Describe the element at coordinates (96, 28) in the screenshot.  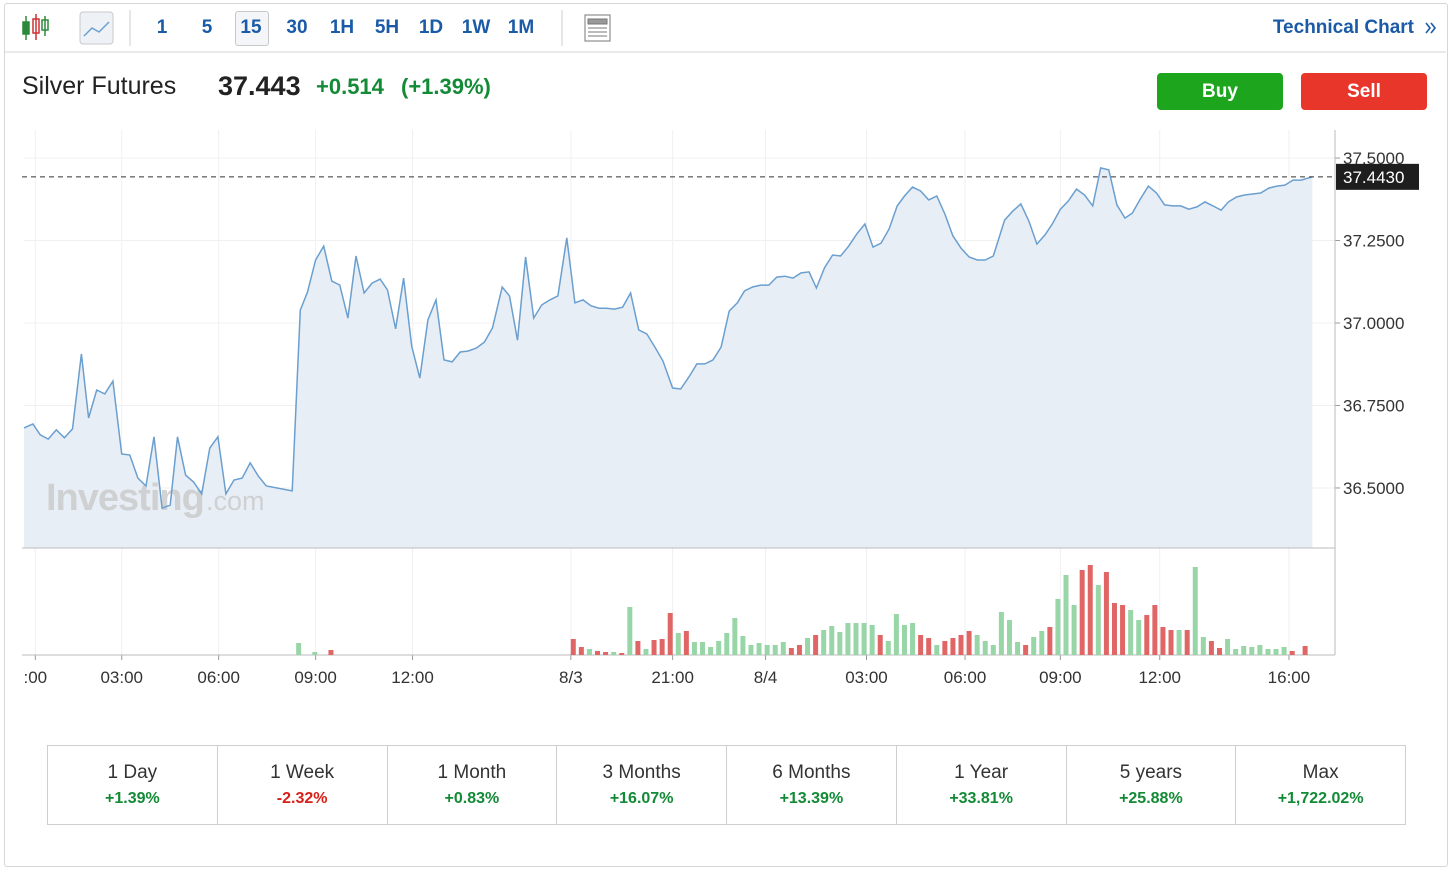
I see `area-icon` at that location.